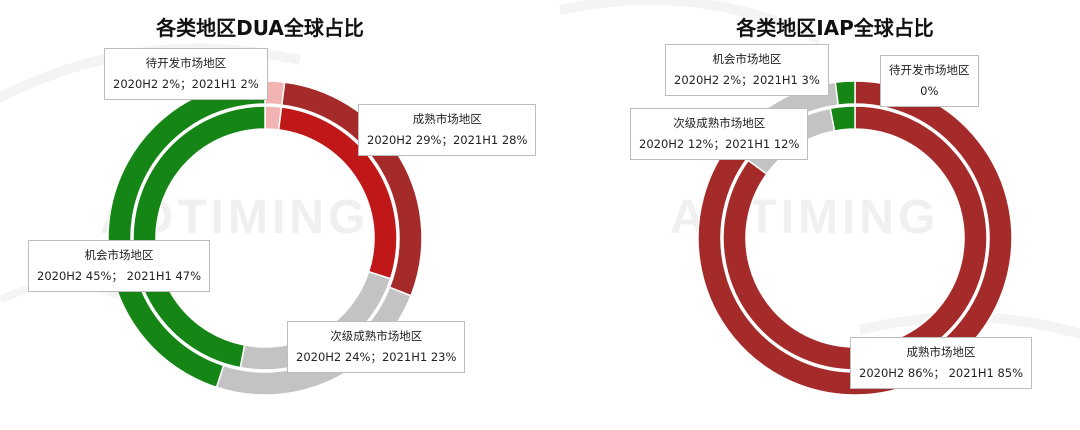 This screenshot has height=430, width=1080. Describe the element at coordinates (941, 373) in the screenshot. I see `callout-values: 2020H2 86%； 2021H1 85%` at that location.